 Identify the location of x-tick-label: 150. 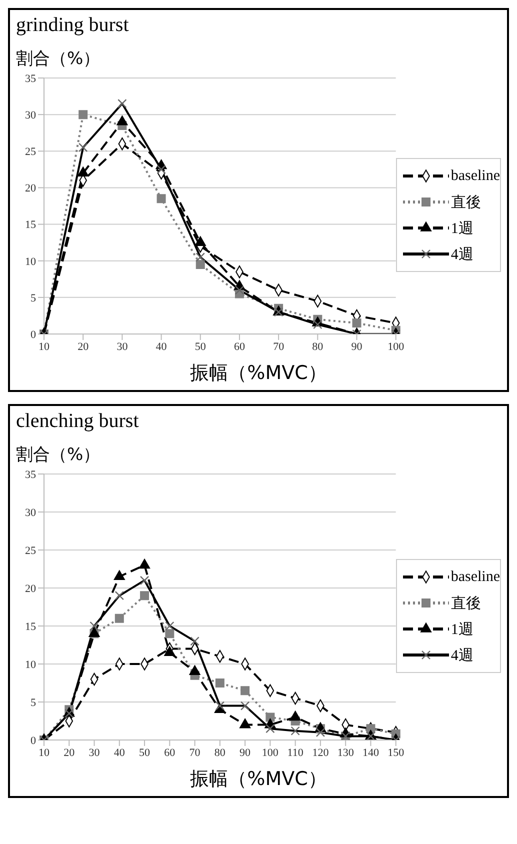
(396, 752).